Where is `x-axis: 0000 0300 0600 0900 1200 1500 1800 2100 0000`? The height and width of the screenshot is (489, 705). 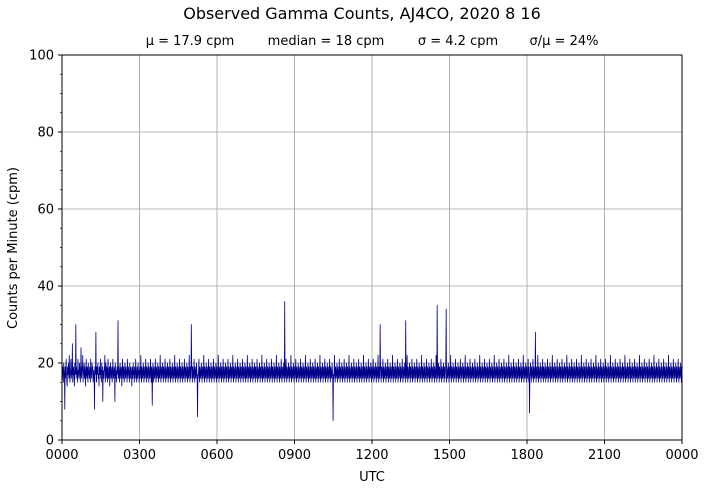 x-axis: 0000 0300 0600 0900 1200 1500 1800 2100 0000 is located at coordinates (372, 451).